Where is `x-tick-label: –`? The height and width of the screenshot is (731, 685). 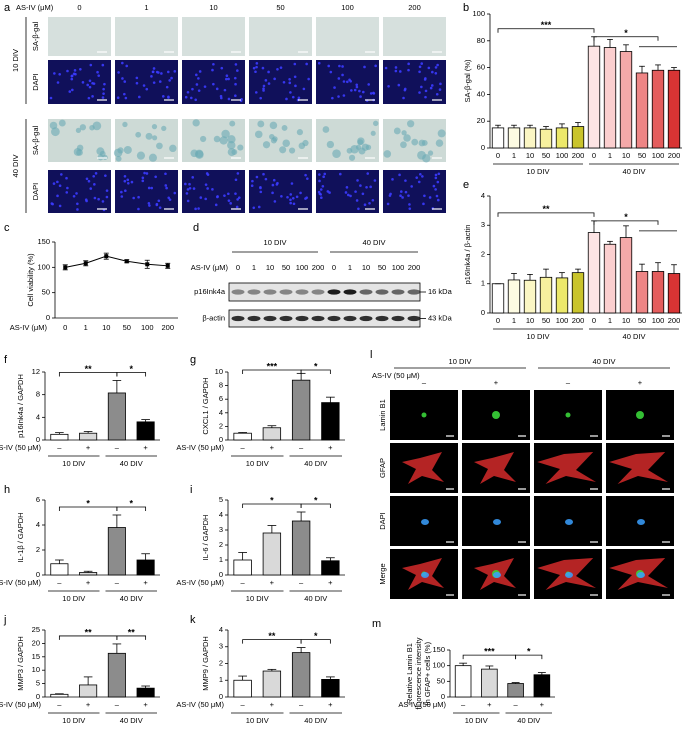
x-tick-label: – is located at coordinates (243, 704).